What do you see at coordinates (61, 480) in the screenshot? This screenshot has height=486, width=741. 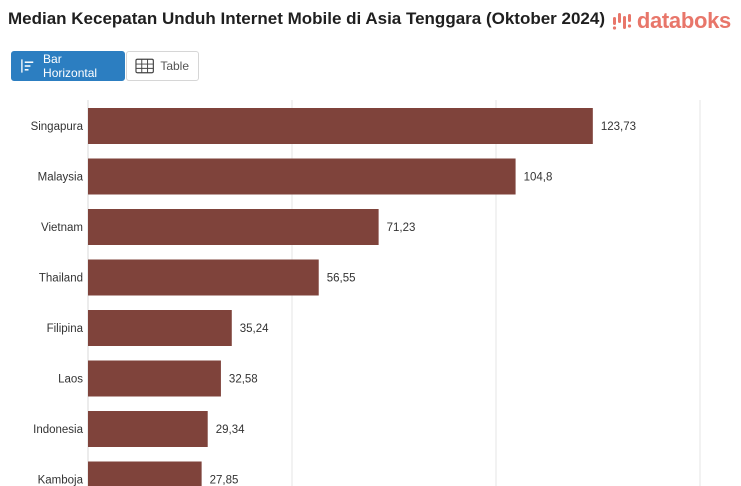 I see `category-label: Kamboja` at bounding box center [61, 480].